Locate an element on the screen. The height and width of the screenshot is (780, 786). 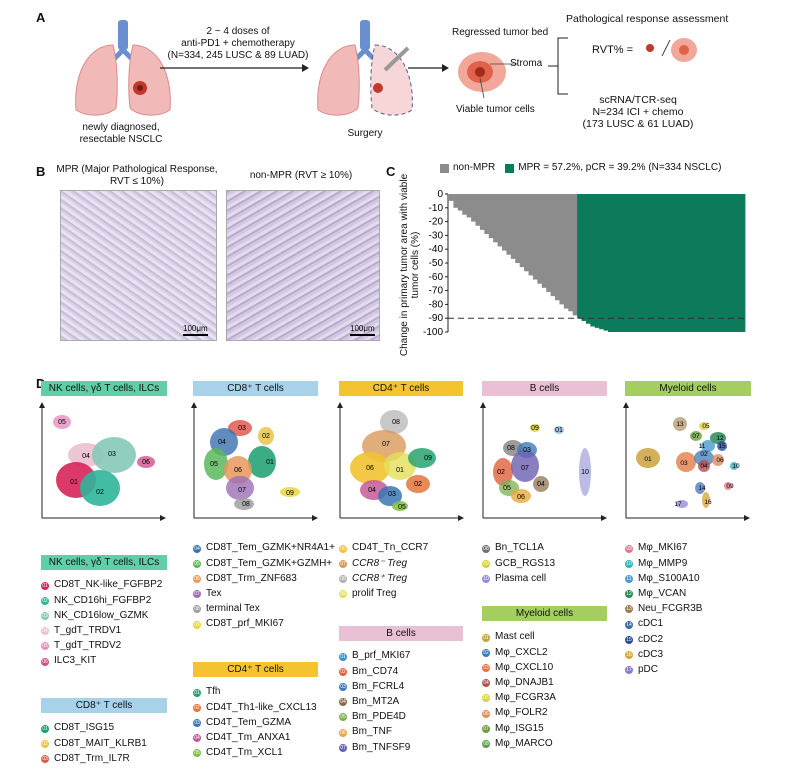
y-tick-label: 0 is located at coordinates (440, 194).